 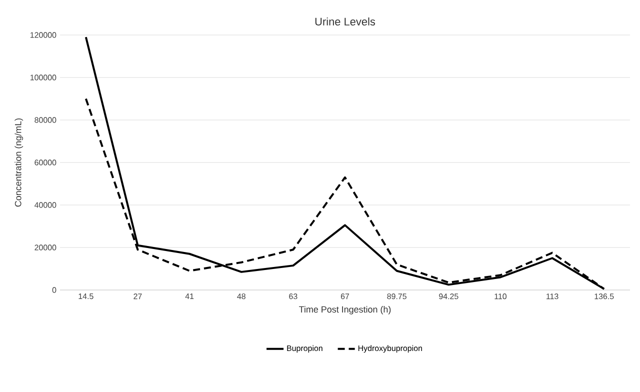 What do you see at coordinates (345, 310) in the screenshot?
I see `x-axis-title: Time Post Ingestion (h)` at bounding box center [345, 310].